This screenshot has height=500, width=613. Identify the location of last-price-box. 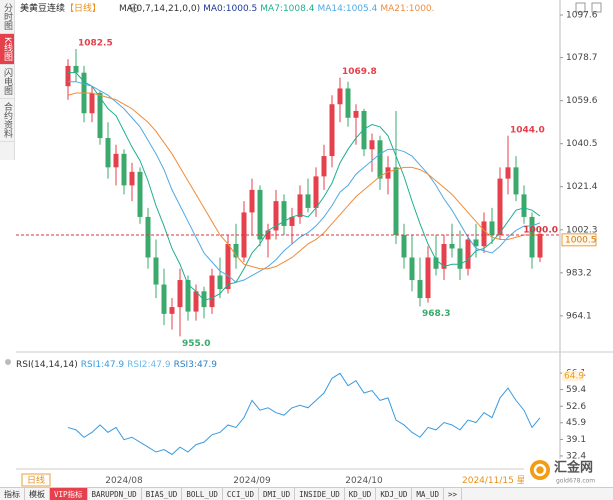
(579, 240).